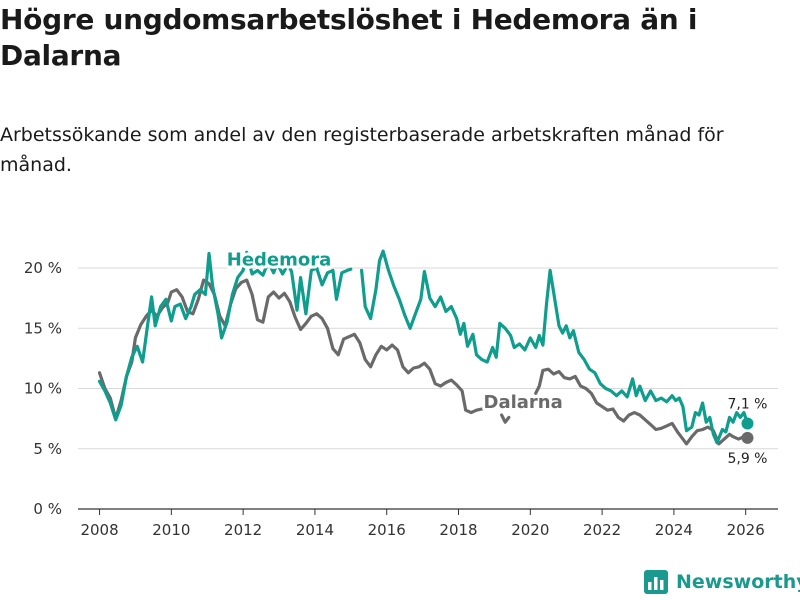  I want to click on newsworthy-logo: Newsworthy, so click(722, 582).